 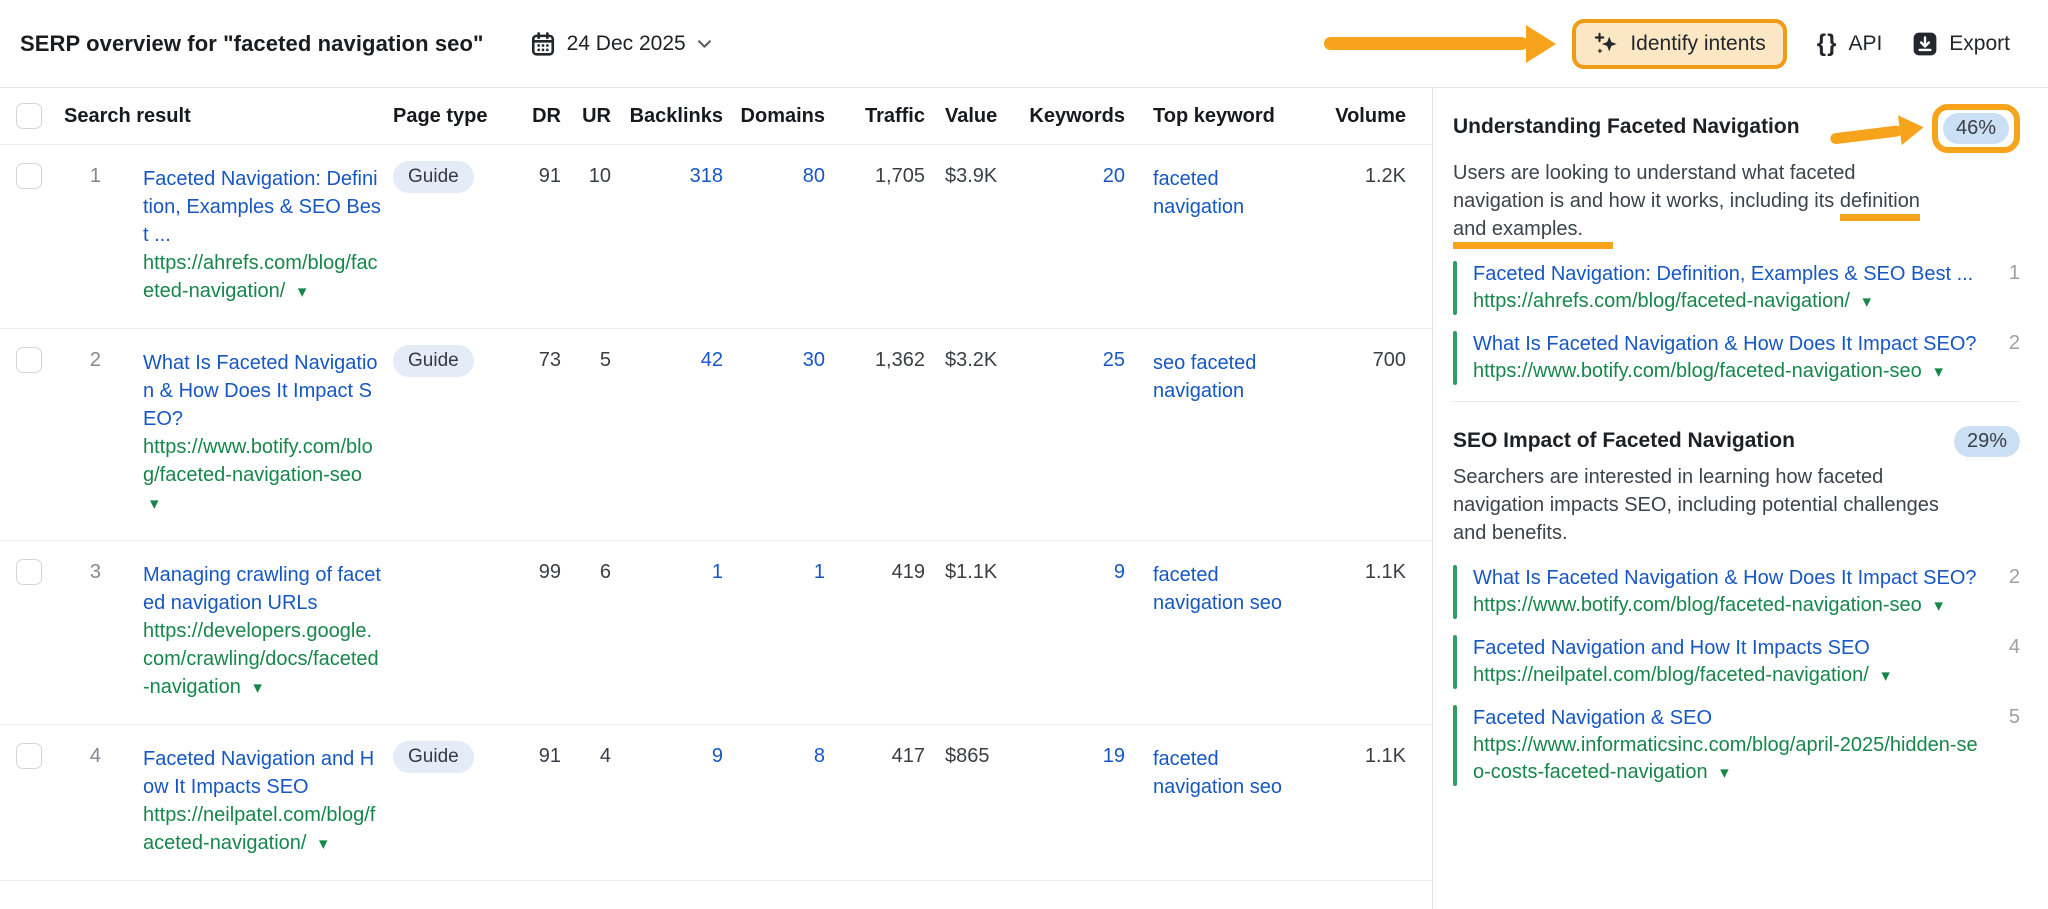 I want to click on intent-share-badge: 46%, so click(x=1975, y=128).